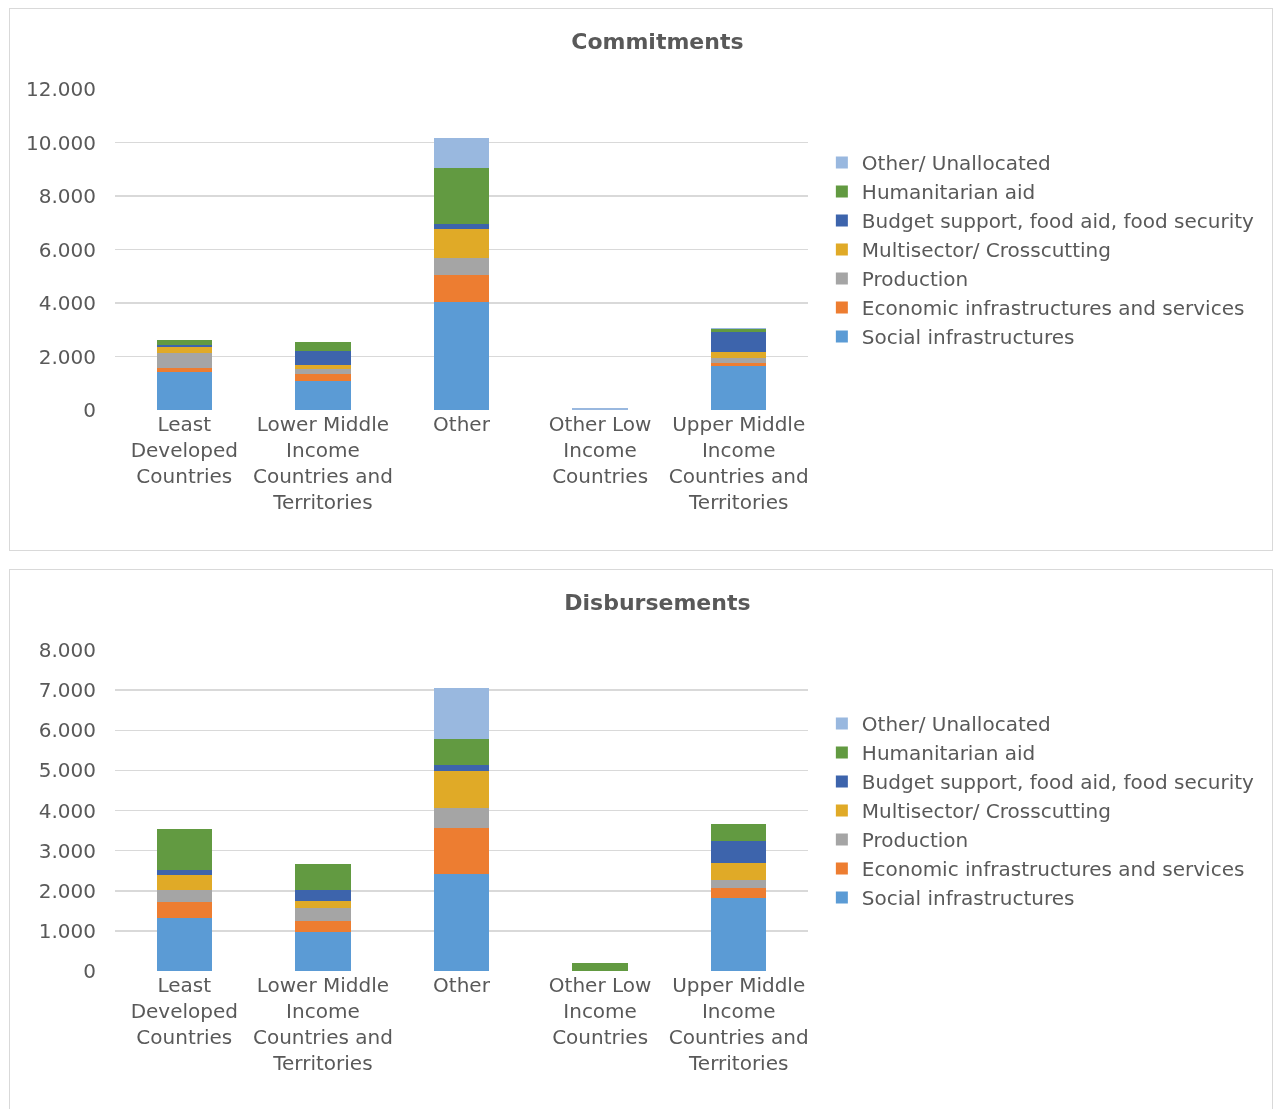  I want to click on y-tick-label: 7.000, so click(67, 690).